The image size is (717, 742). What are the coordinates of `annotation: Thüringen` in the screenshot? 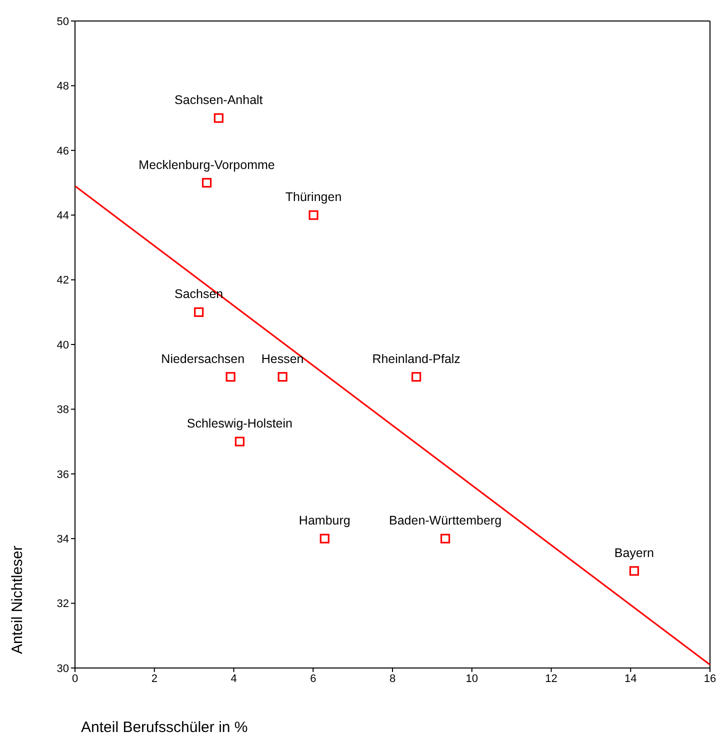 It's located at (313, 197).